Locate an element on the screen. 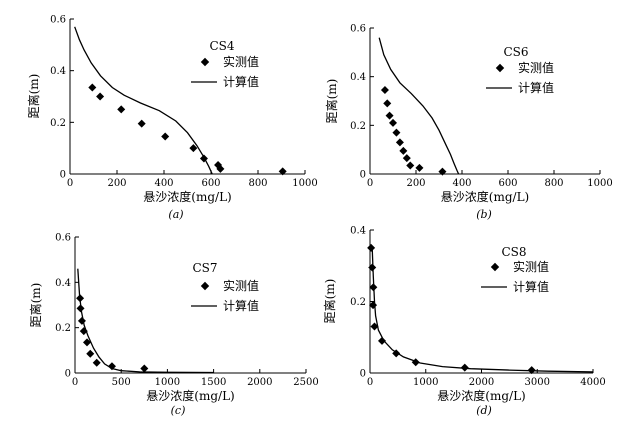 The height and width of the screenshot is (423, 632). panel-label: (d) is located at coordinates (484, 410).